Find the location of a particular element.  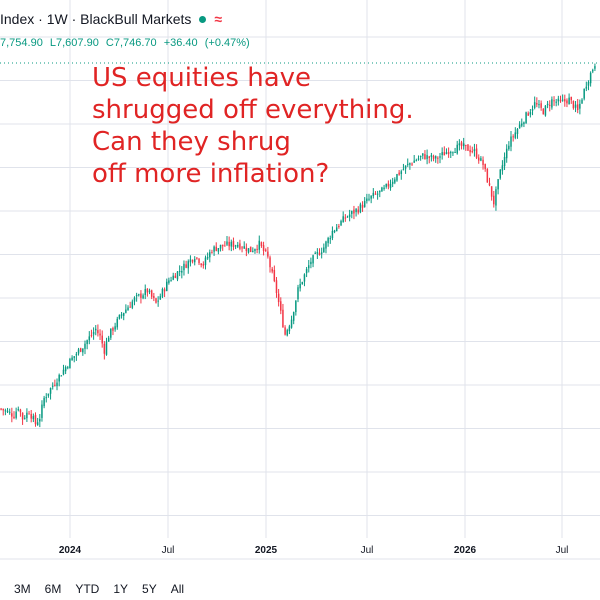

range-all-button: All is located at coordinates (177, 589).